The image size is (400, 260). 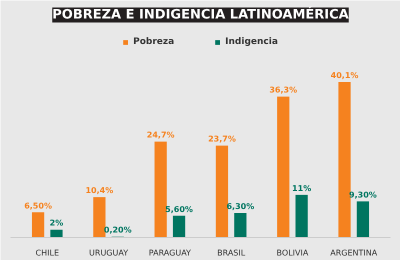 I want to click on x-tick-label: PARAGUAY, so click(x=170, y=253).